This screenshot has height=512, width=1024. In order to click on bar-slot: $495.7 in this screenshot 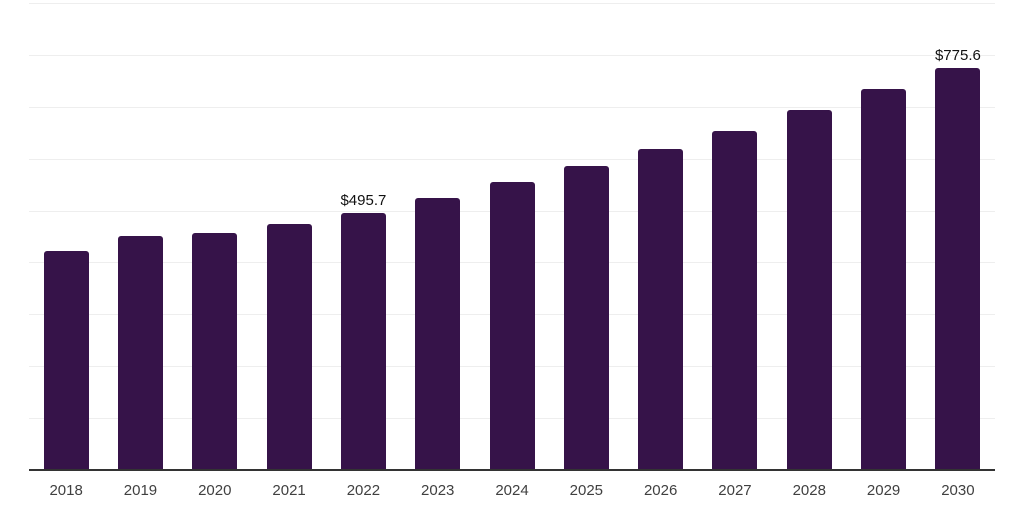, I will do `click(363, 236)`.